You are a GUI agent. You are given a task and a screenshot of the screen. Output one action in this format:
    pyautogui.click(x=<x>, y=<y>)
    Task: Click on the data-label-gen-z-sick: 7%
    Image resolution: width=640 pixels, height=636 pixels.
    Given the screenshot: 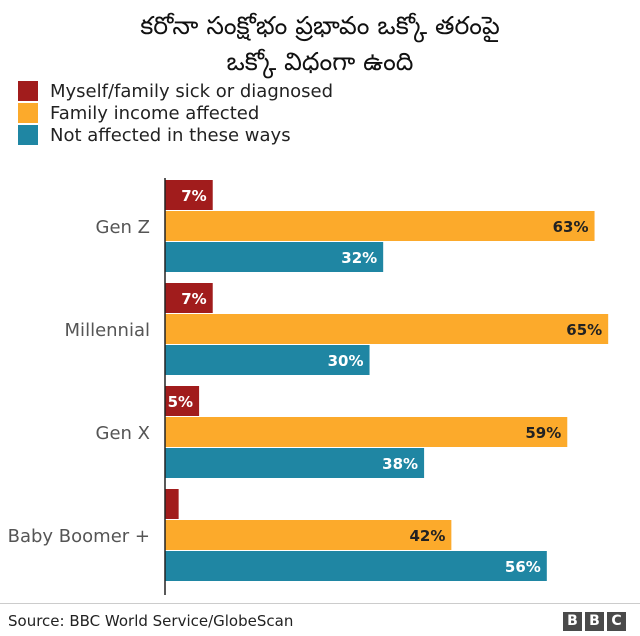 What is the action you would take?
    pyautogui.click(x=193, y=196)
    